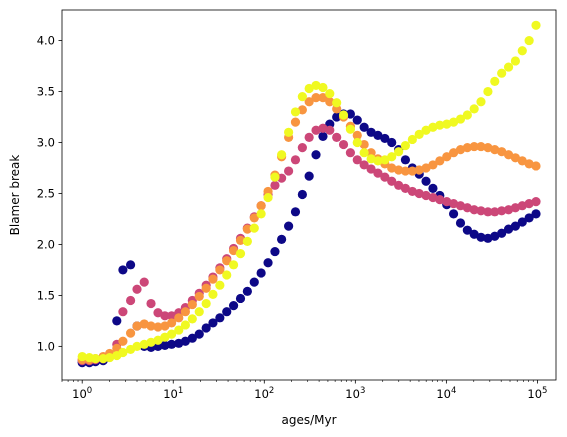  What do you see at coordinates (15, 195) in the screenshot?
I see `y-axis-label: Blamer break` at bounding box center [15, 195].